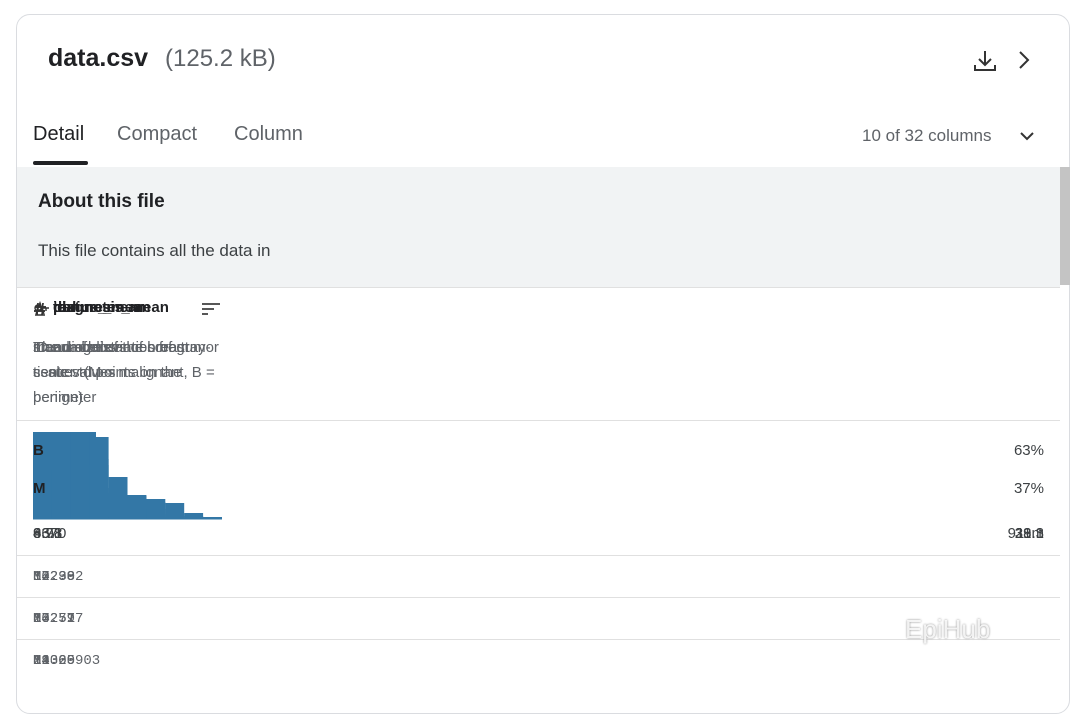 This screenshot has width=1080, height=714. I want to click on table-cell: 19.69, so click(54, 661).